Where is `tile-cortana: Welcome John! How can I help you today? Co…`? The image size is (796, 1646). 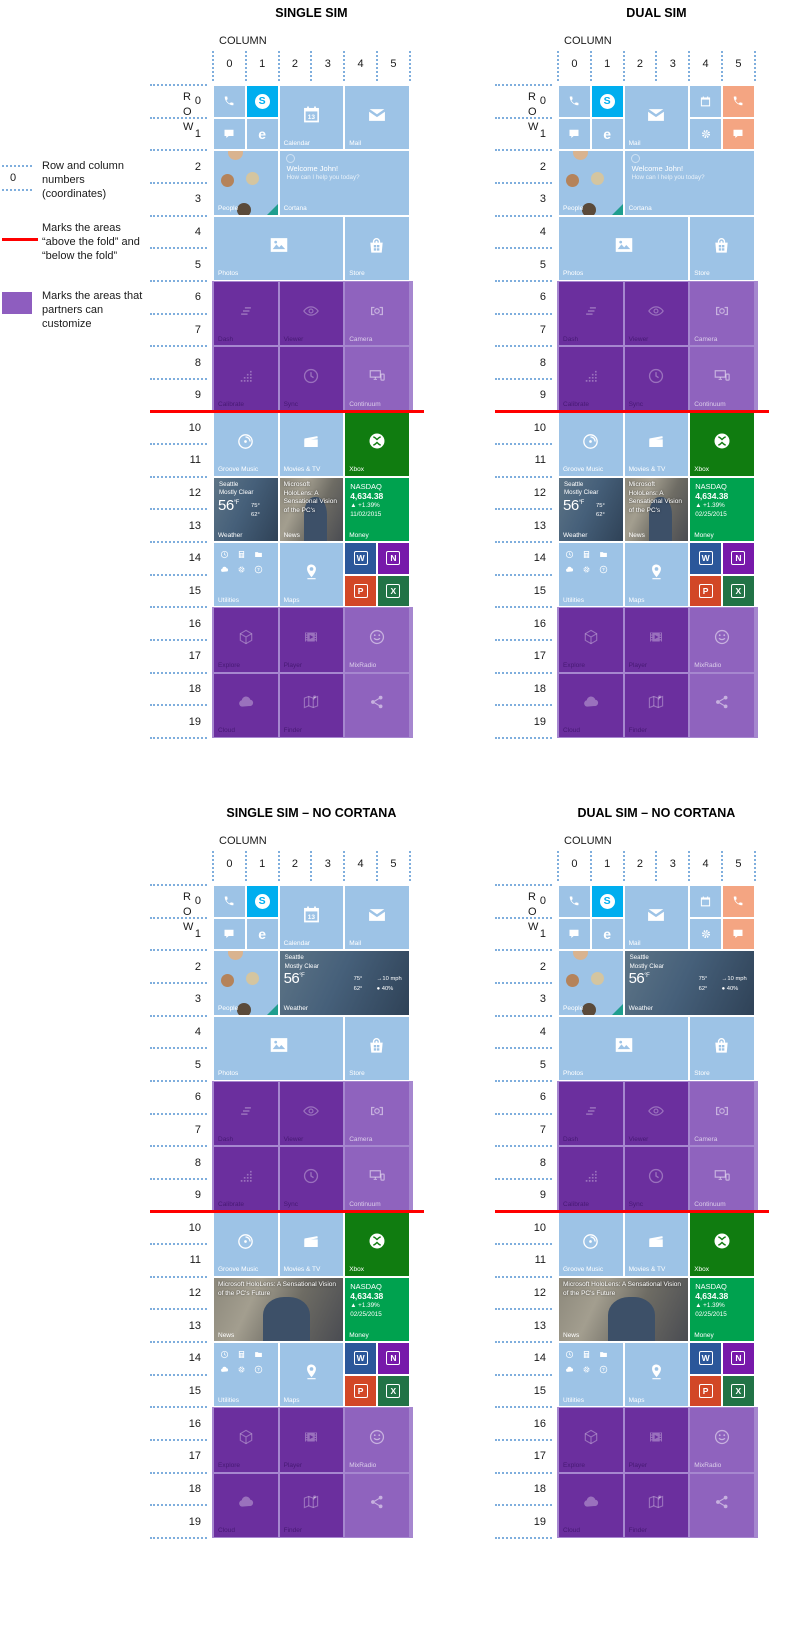 tile-cortana: Welcome John! How can I help you today? Co… is located at coordinates (689, 183).